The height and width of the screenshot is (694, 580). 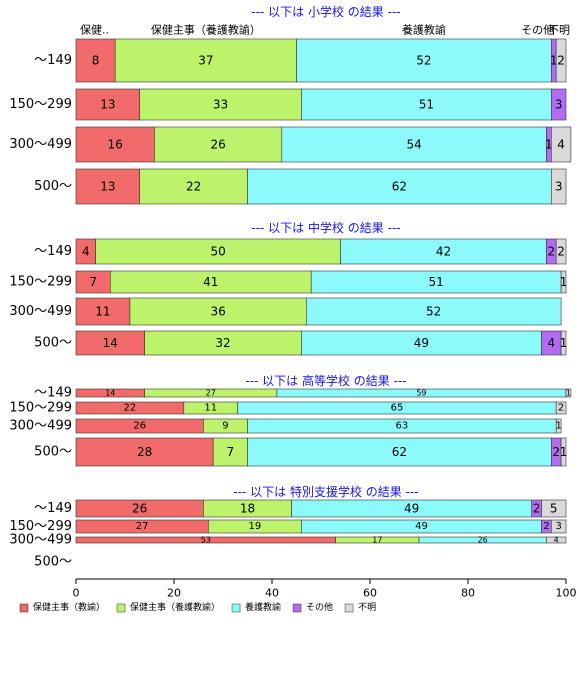 I want to click on data-label-0-3-1: 22, so click(x=193, y=187).